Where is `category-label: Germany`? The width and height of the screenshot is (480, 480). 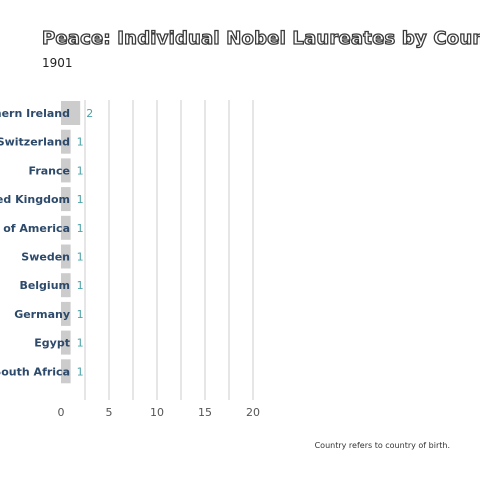 category-label: Germany is located at coordinates (42, 314).